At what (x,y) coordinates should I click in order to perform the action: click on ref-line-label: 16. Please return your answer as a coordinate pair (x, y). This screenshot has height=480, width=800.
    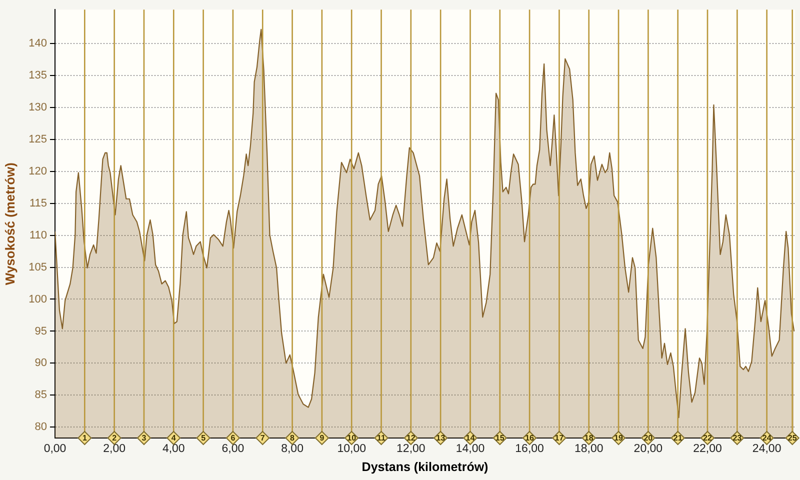
    Looking at the image, I should click on (530, 438).